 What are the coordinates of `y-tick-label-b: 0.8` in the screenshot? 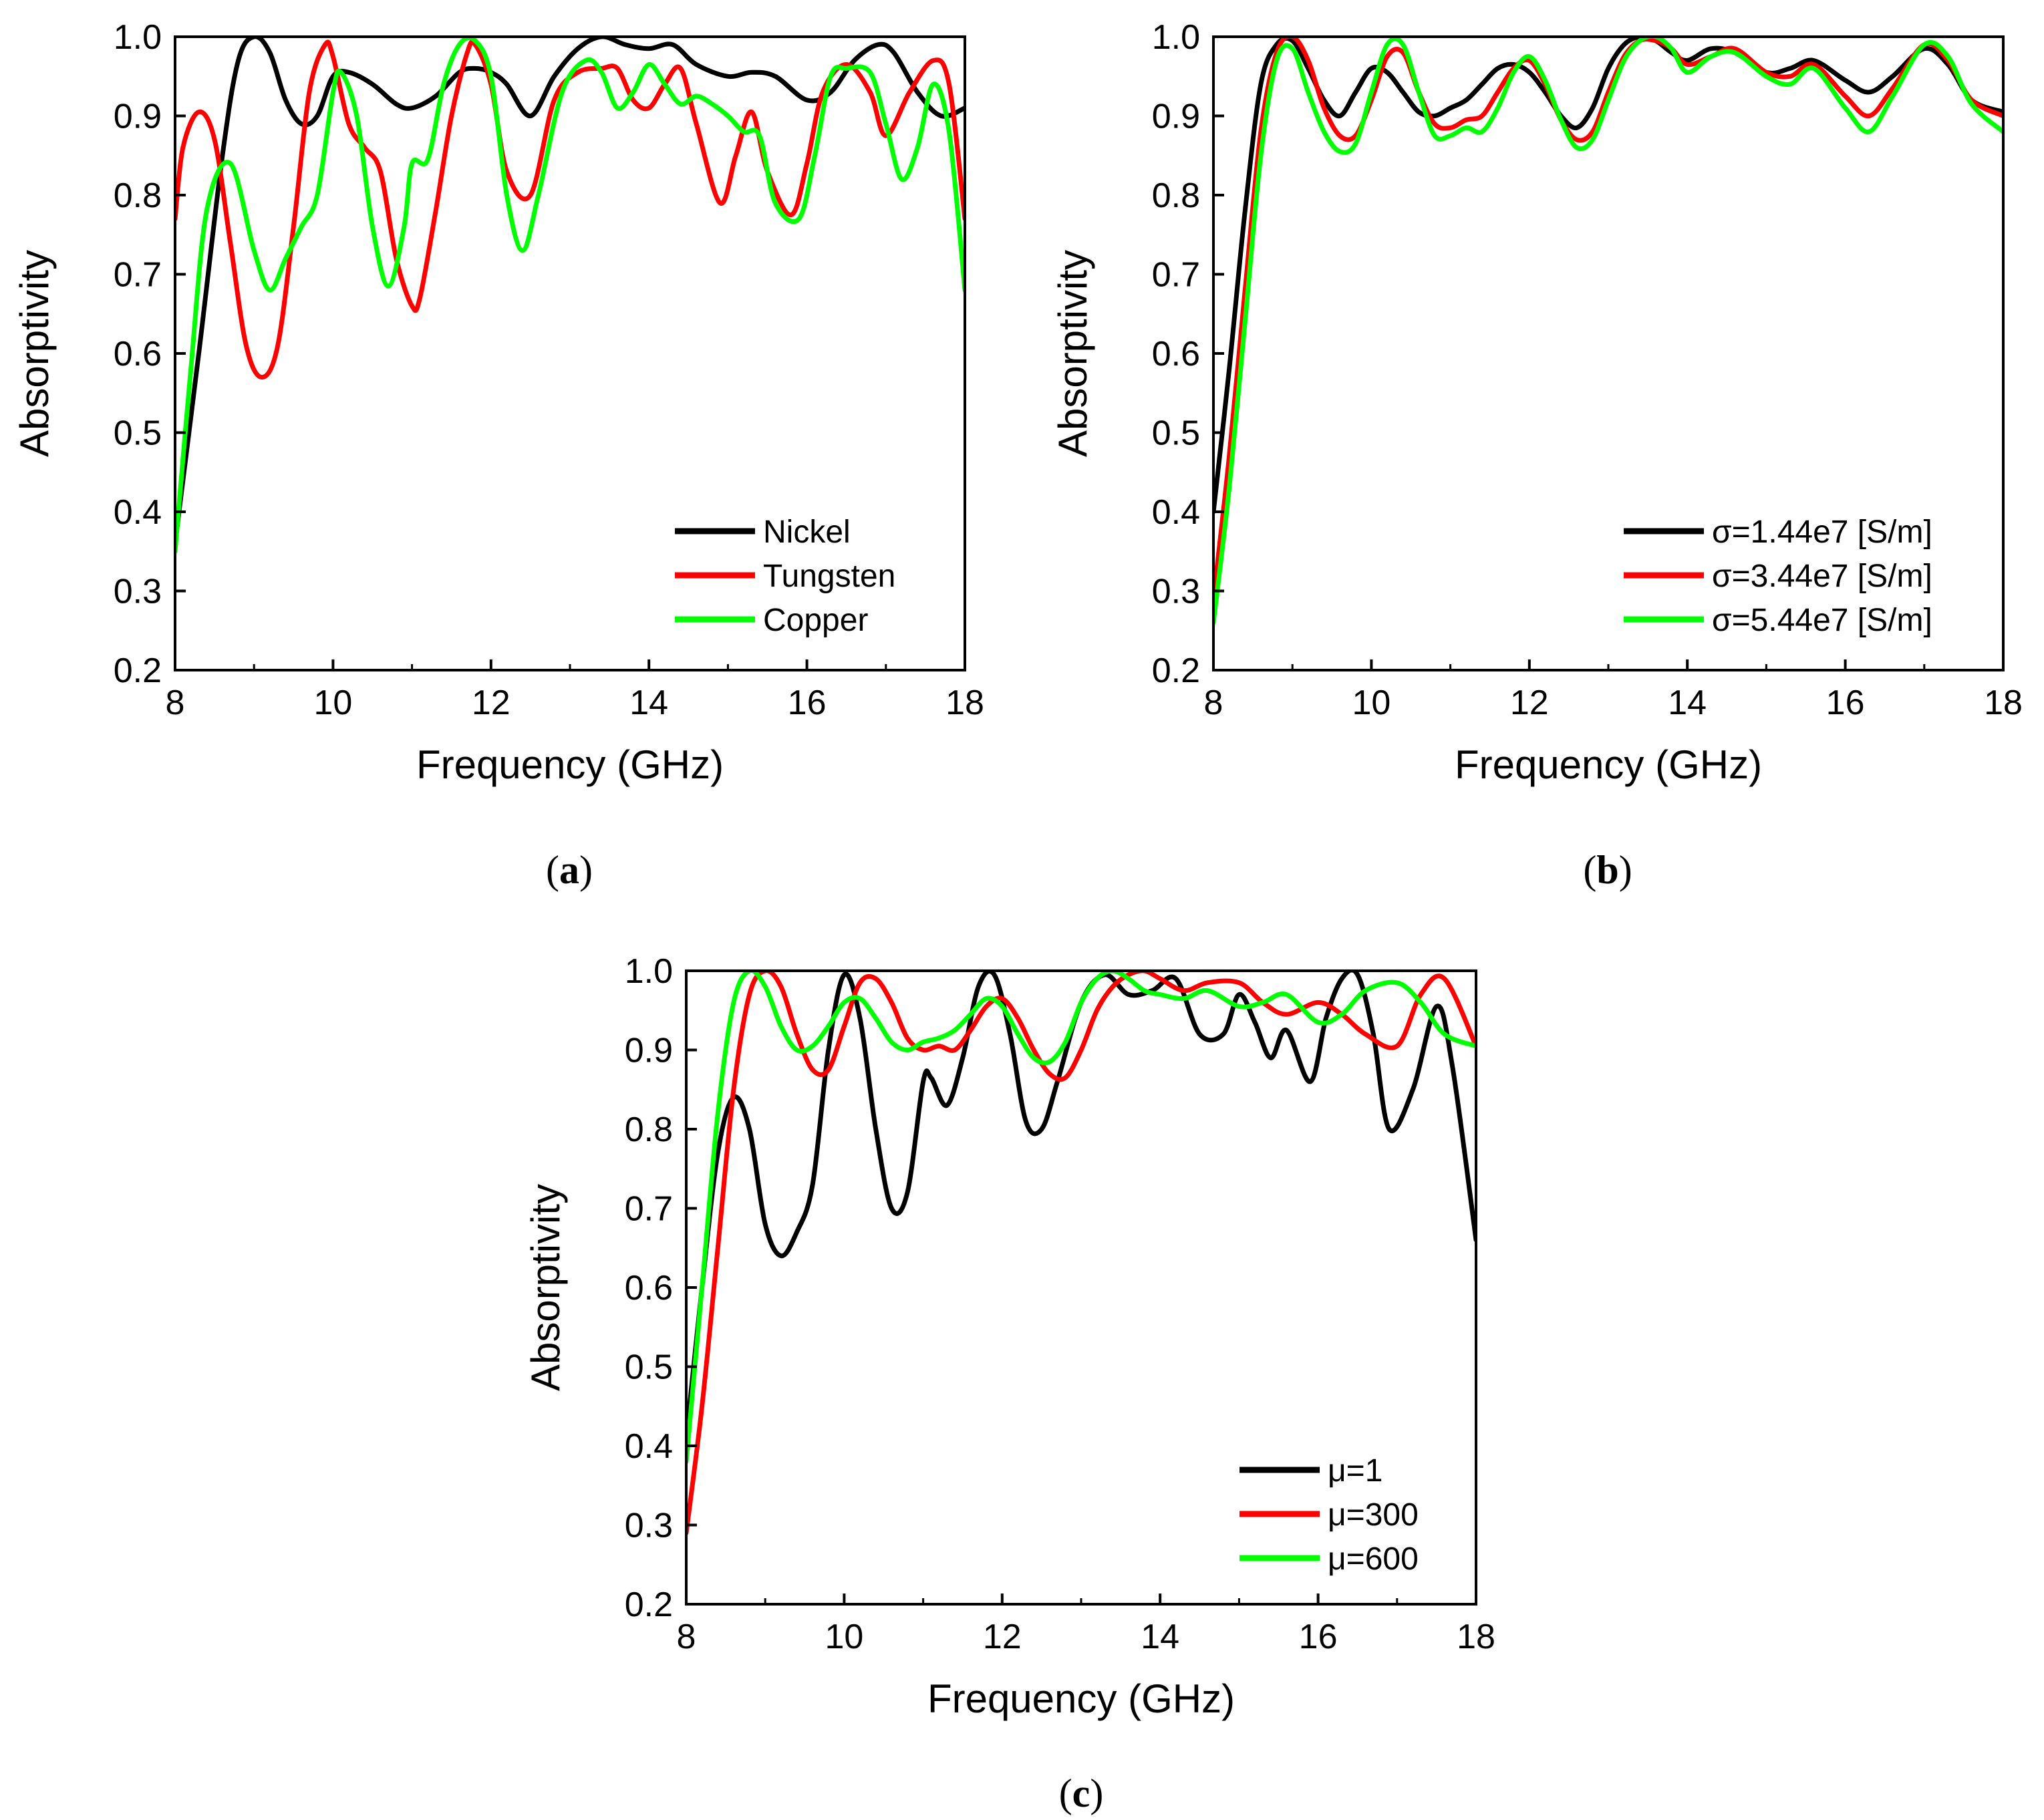 It's located at (1176, 195).